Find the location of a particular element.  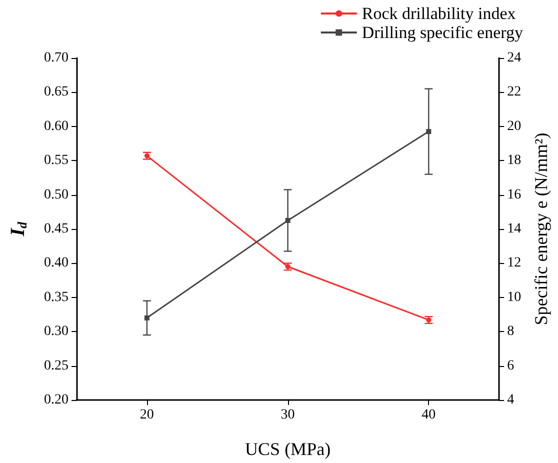

y2-tick-label: 18 is located at coordinates (514, 160).